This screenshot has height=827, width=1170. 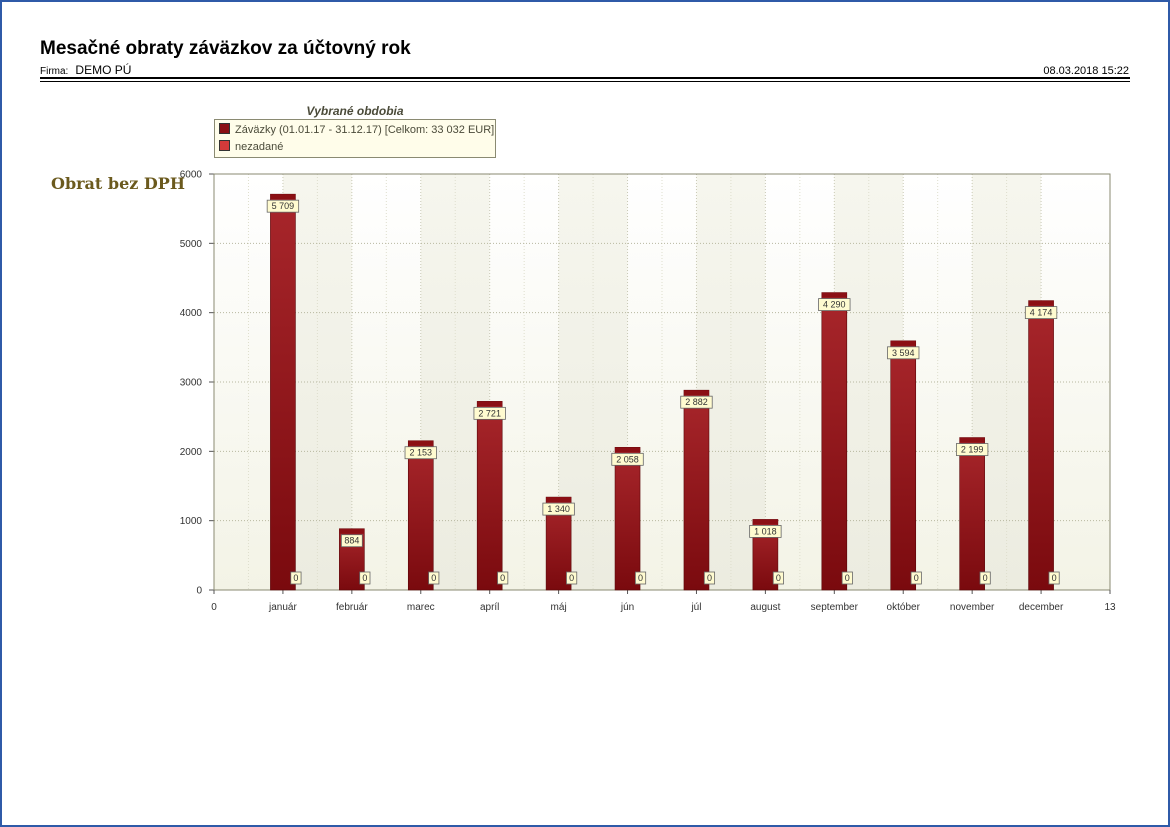 What do you see at coordinates (627, 607) in the screenshot?
I see `x-tick-label: jún` at bounding box center [627, 607].